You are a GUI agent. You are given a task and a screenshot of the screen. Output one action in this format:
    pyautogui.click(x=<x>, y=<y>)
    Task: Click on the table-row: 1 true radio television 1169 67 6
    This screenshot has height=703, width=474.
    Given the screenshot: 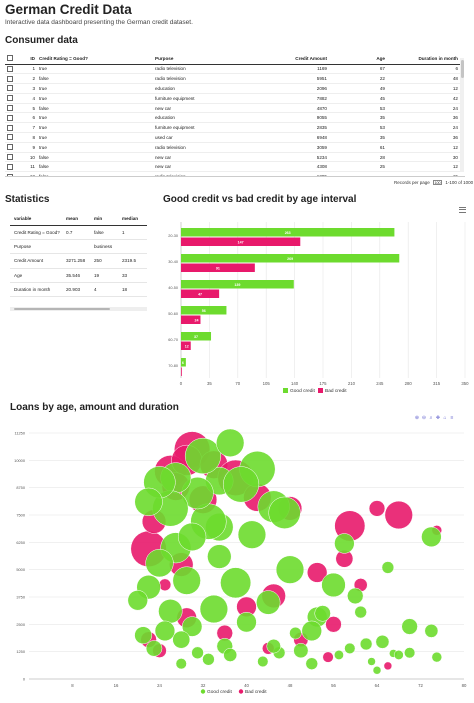 What is the action you would take?
    pyautogui.click(x=232, y=69)
    